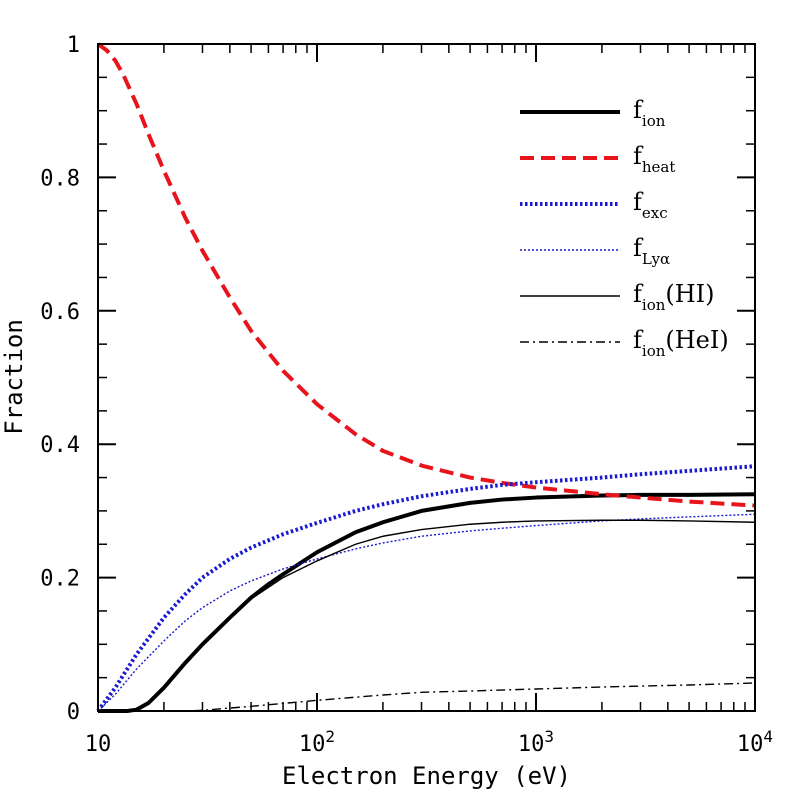 Image resolution: width=797 pixels, height=797 pixels. What do you see at coordinates (14, 377) in the screenshot?
I see `y-axis-title: Fraction` at bounding box center [14, 377].